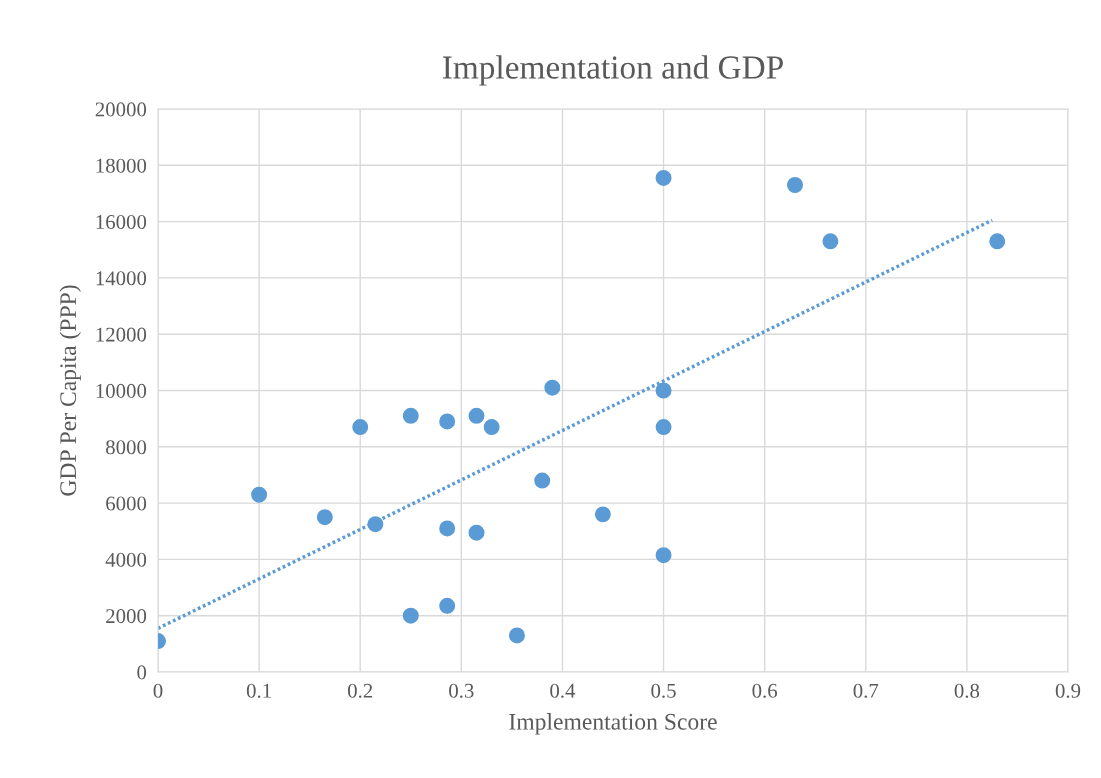 This screenshot has height=778, width=1101. Describe the element at coordinates (1068, 690) in the screenshot. I see `x-tick-label: 0.9` at that location.